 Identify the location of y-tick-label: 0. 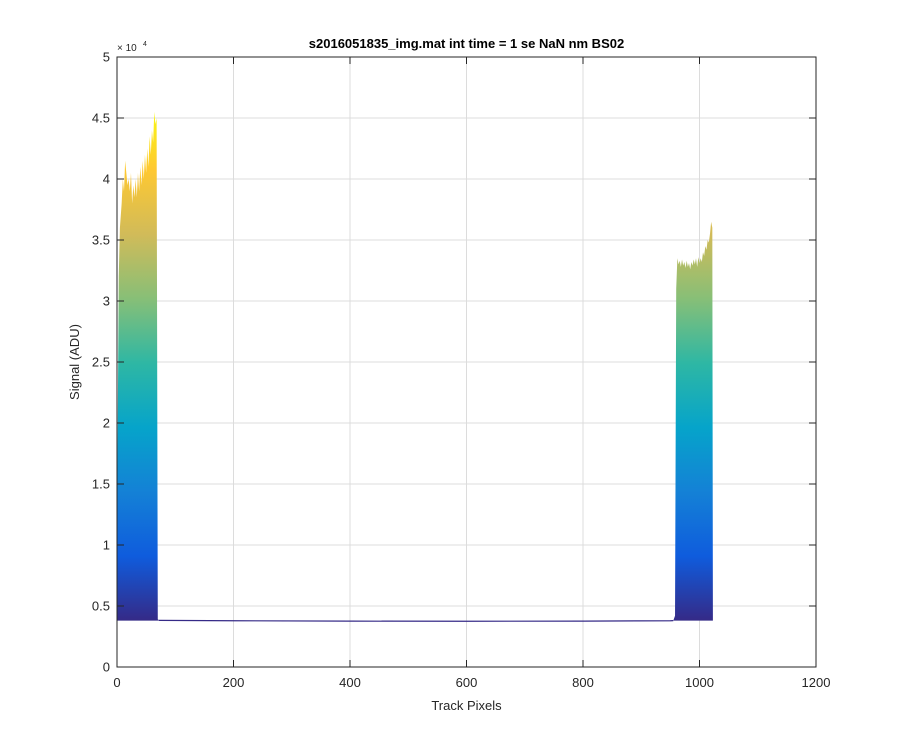
(106, 667).